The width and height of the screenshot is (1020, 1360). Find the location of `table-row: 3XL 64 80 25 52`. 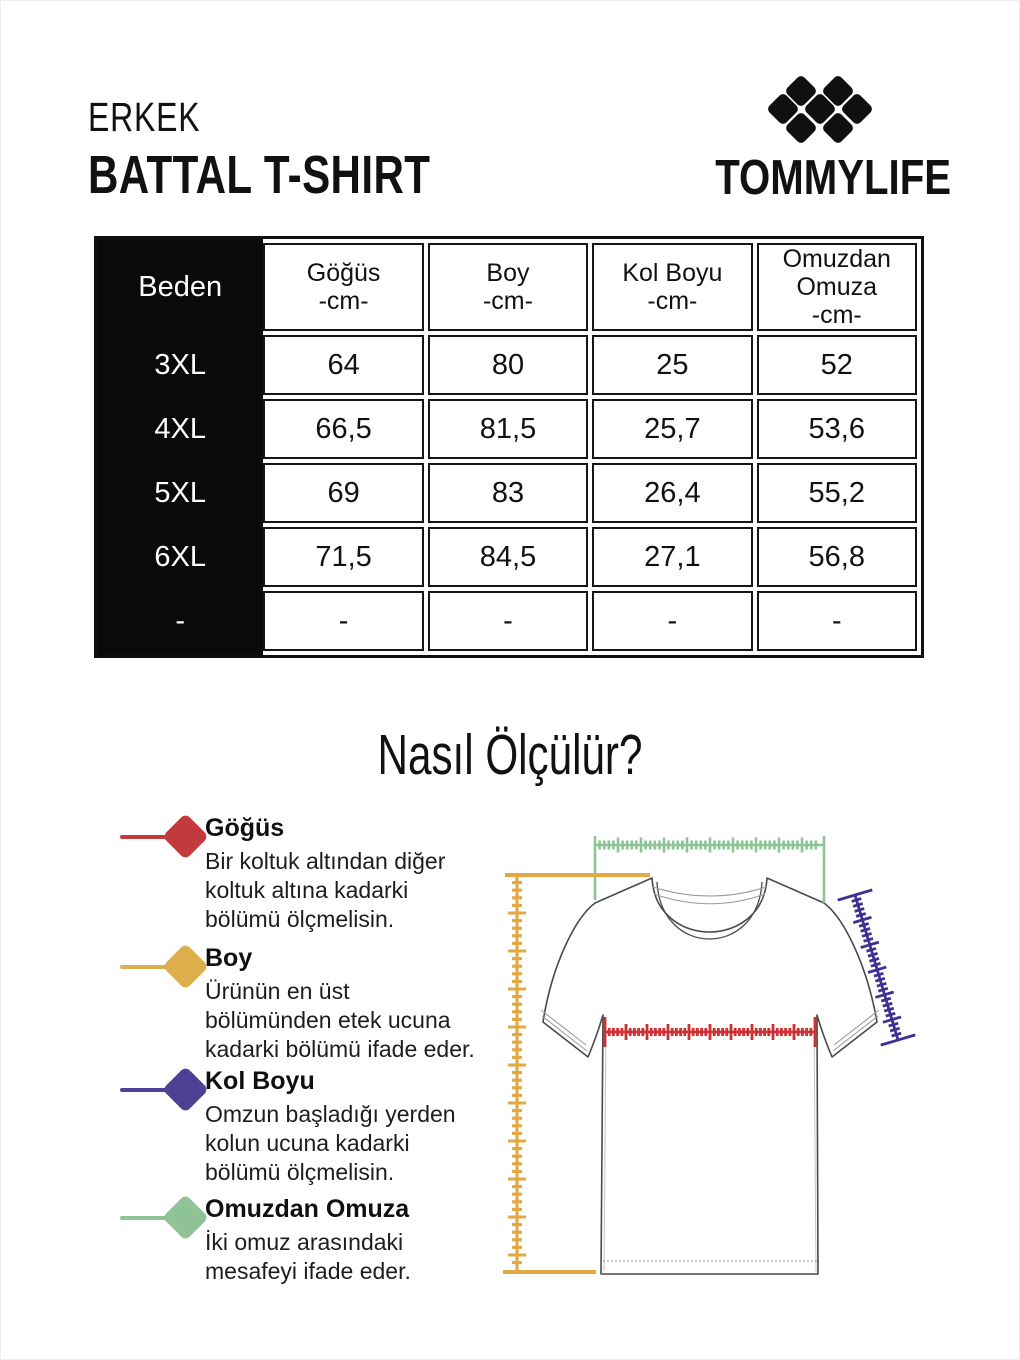

table-row: 3XL 64 80 25 52 is located at coordinates (509, 365).